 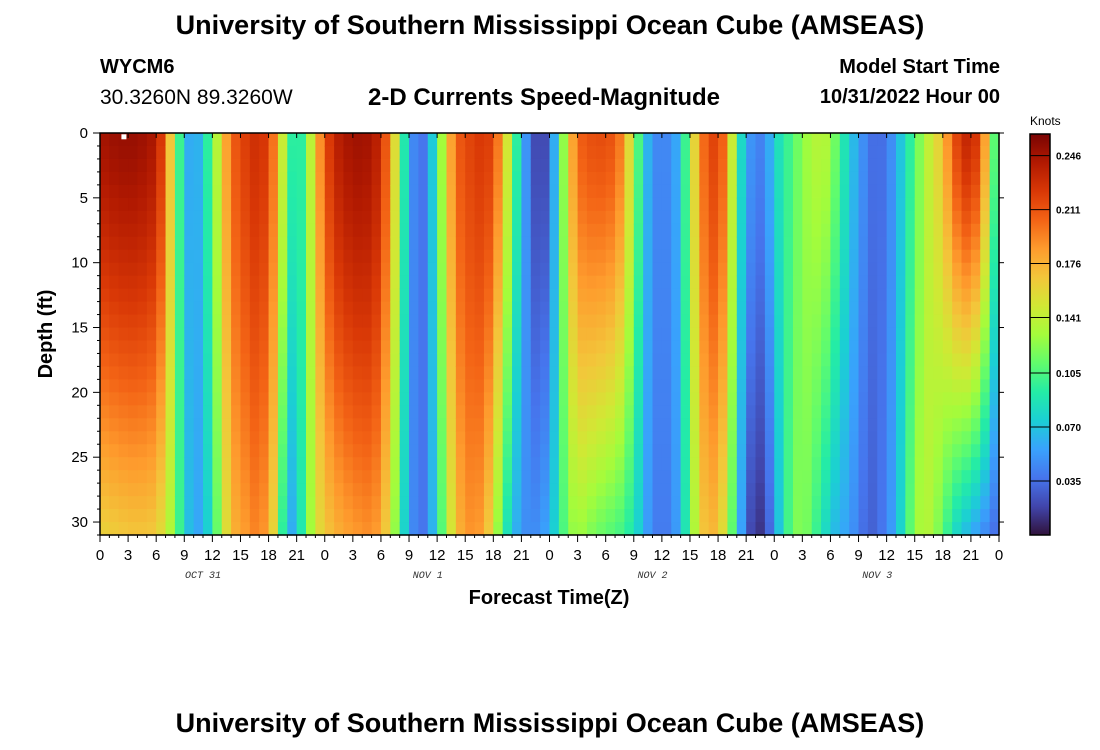 I want to click on x-tick-label: 0, so click(x=325, y=555).